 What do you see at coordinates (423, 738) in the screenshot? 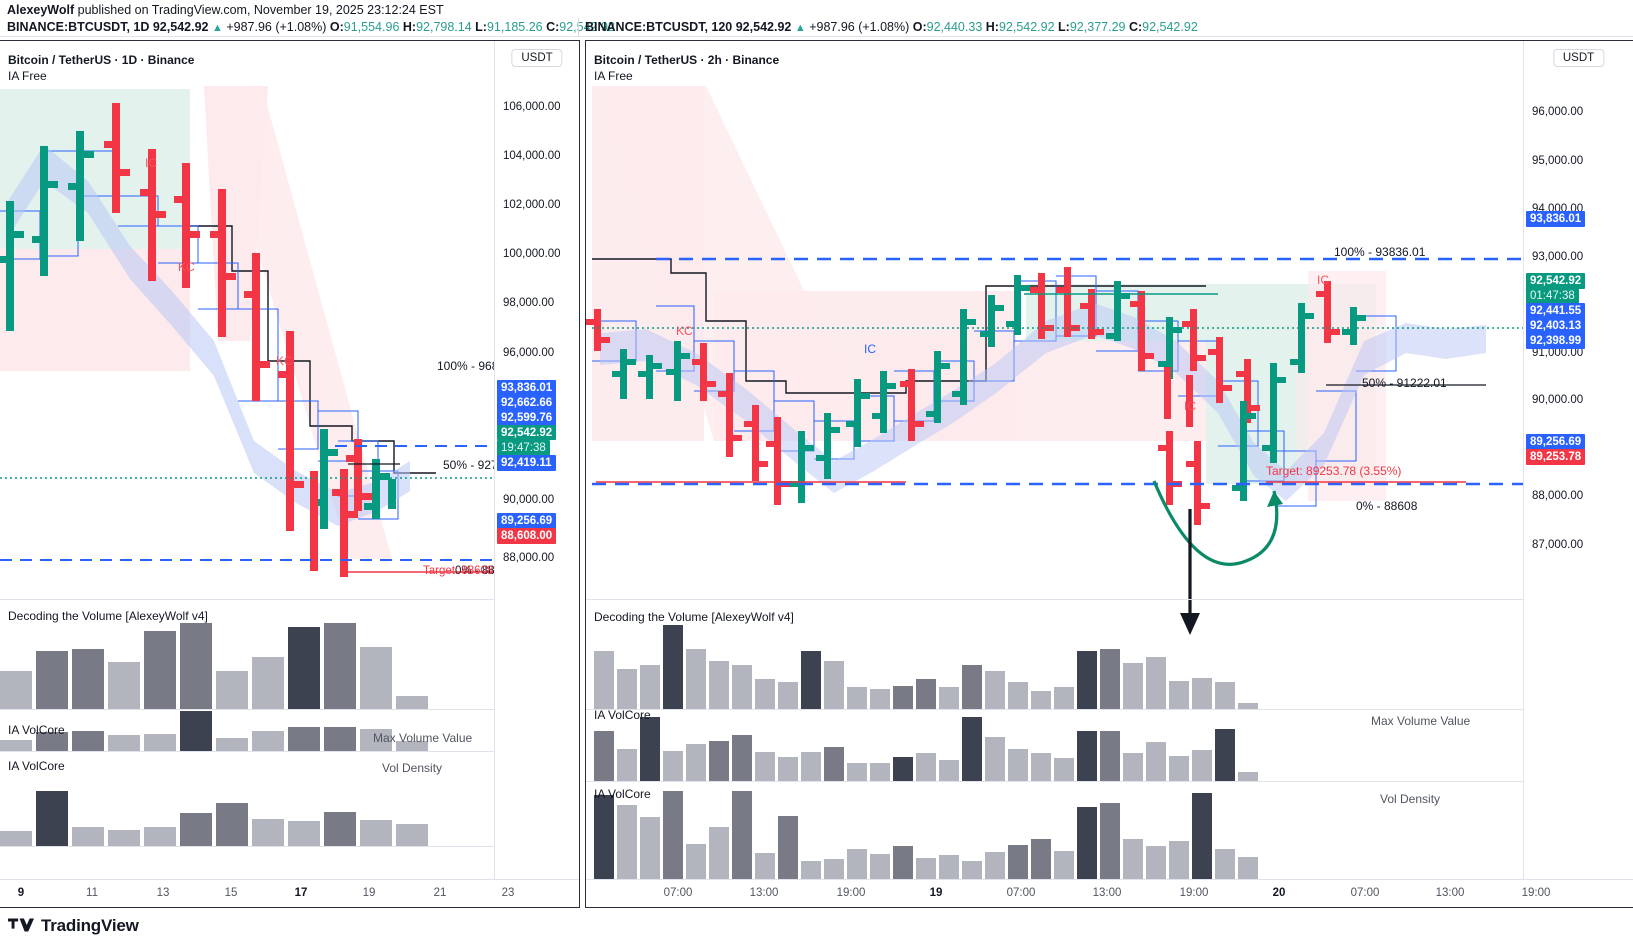
I see `left-ind2-right-label: Max Volume Value` at bounding box center [423, 738].